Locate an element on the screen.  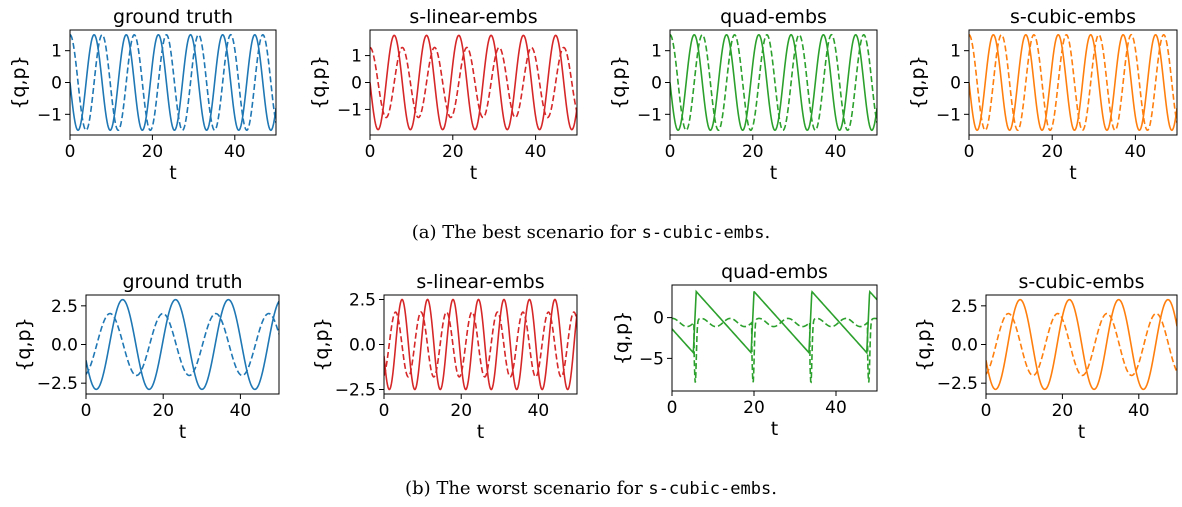
chart-panel-2: 0 20 40 −1 0 1 s-linear-embs t {q,p} is located at coordinates (443, 95).